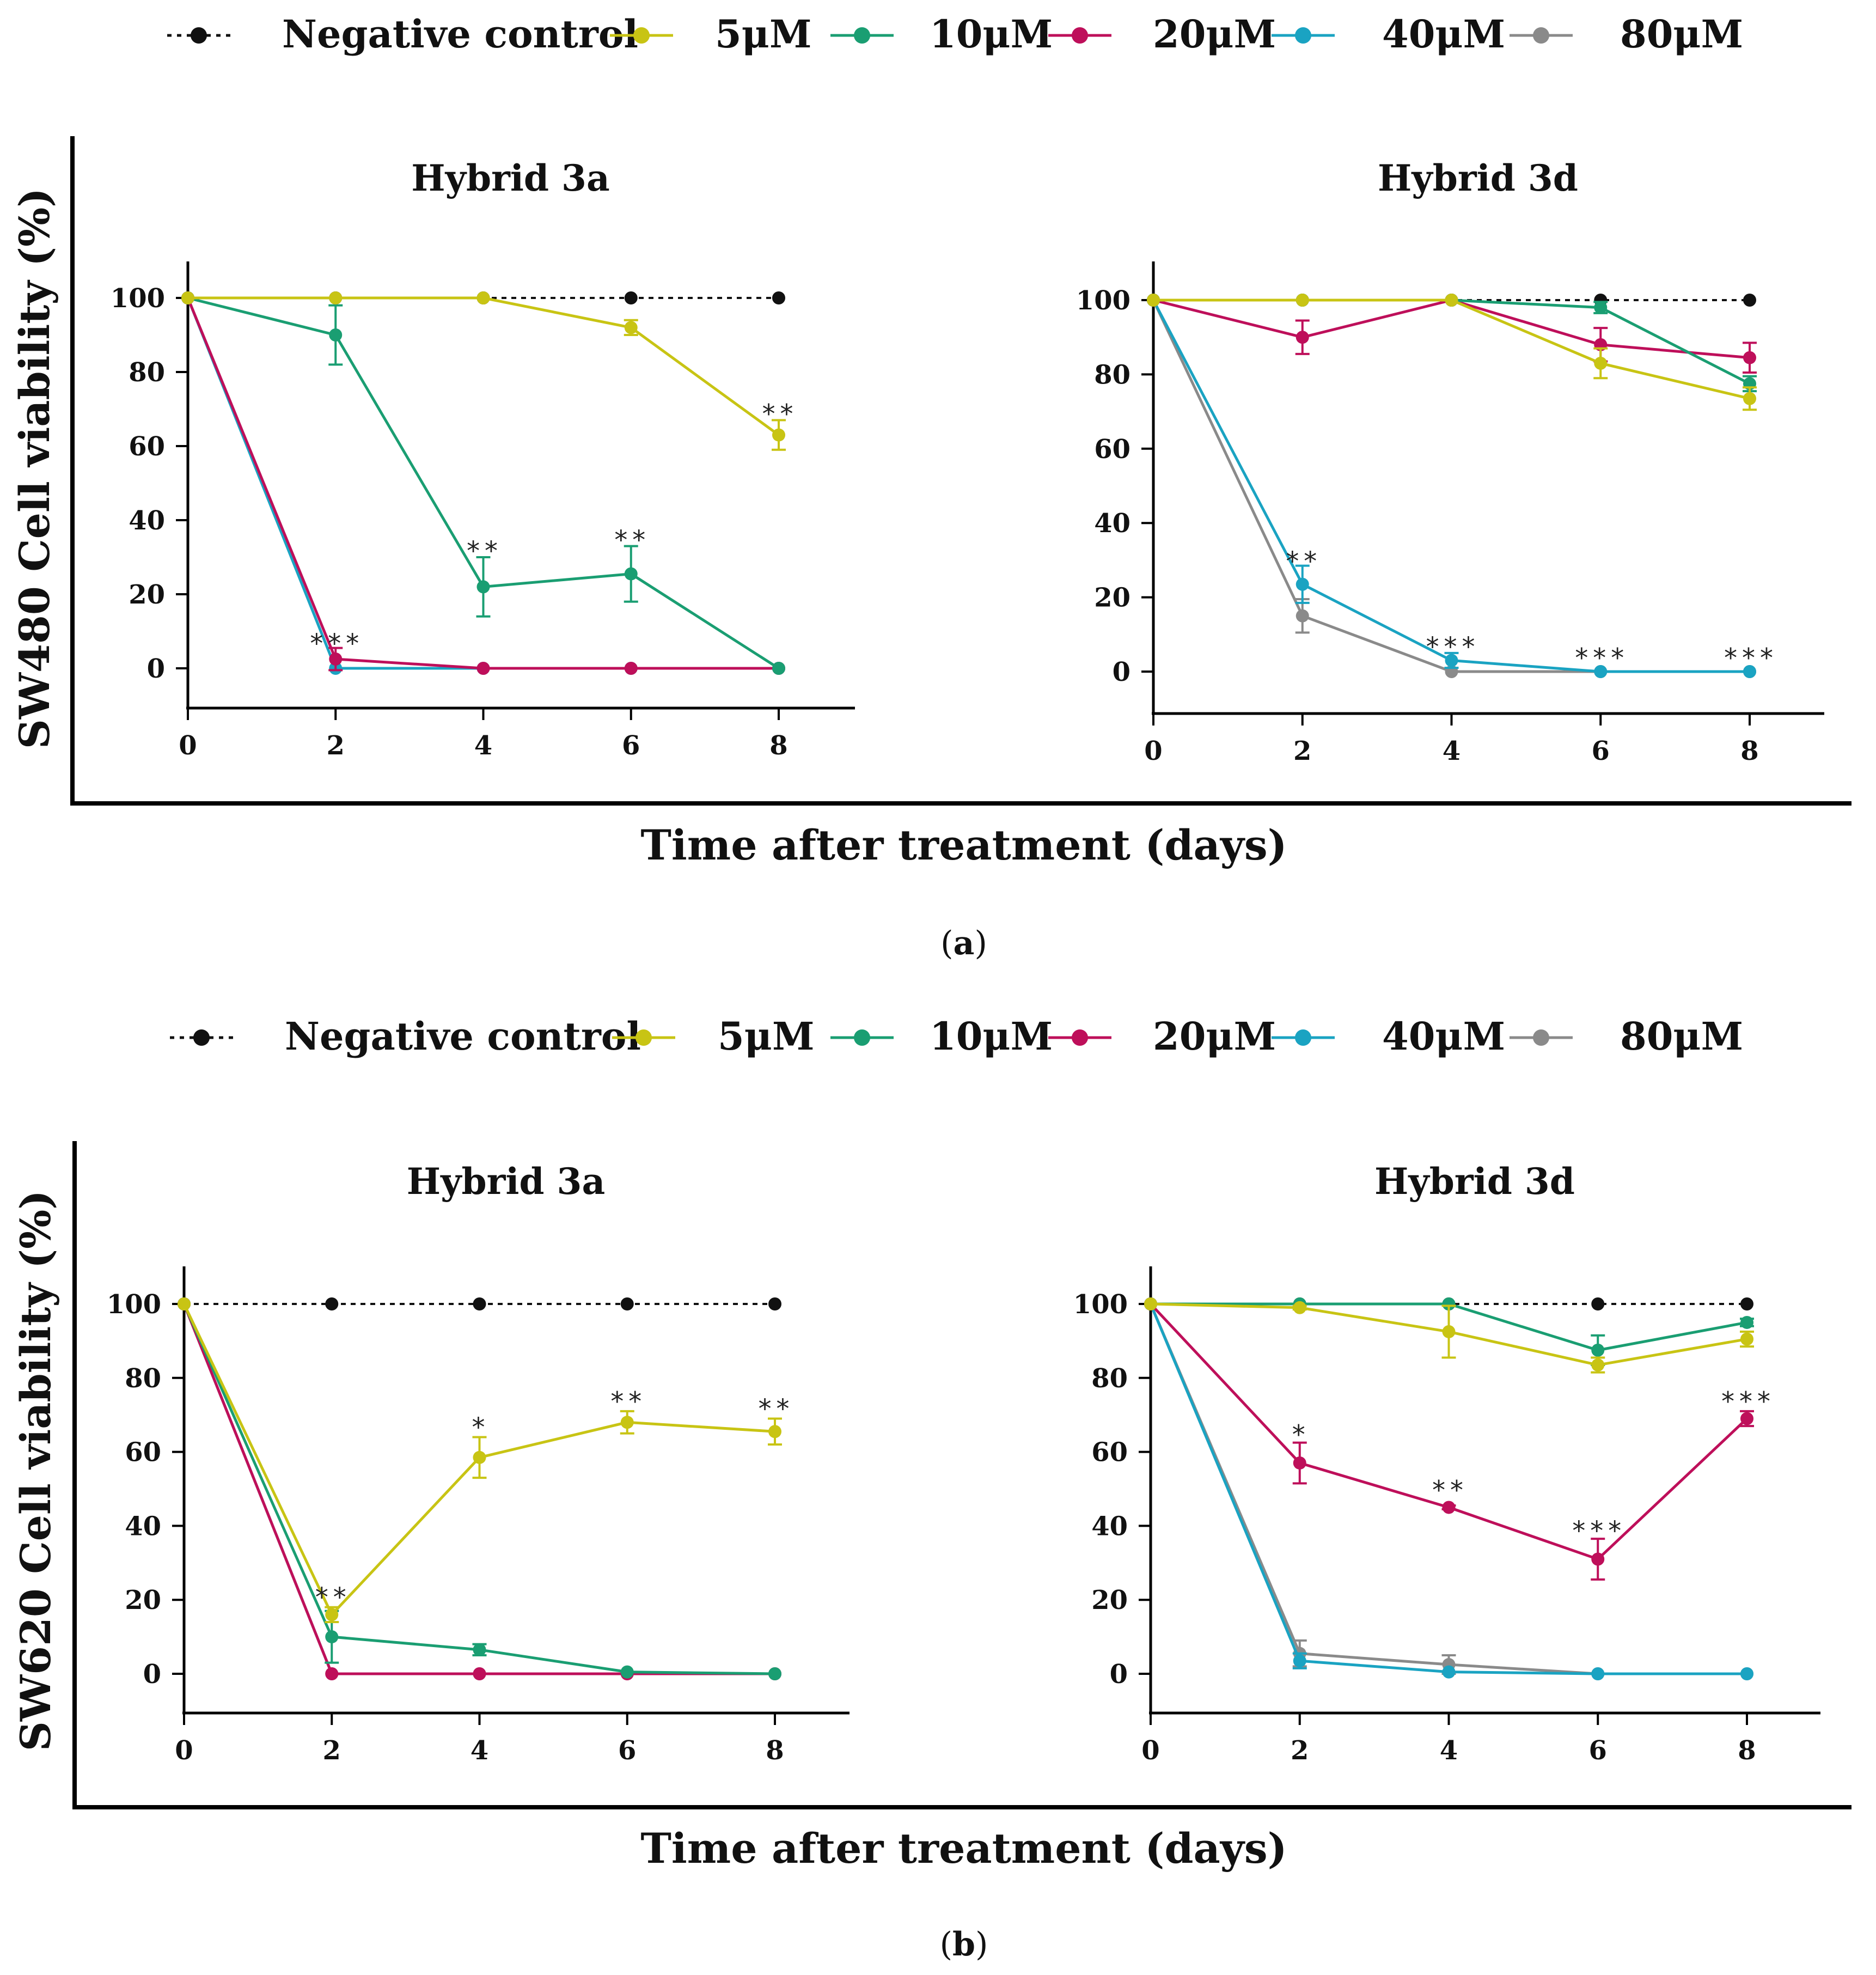  I want to click on series-line-c5, so click(484, 366).